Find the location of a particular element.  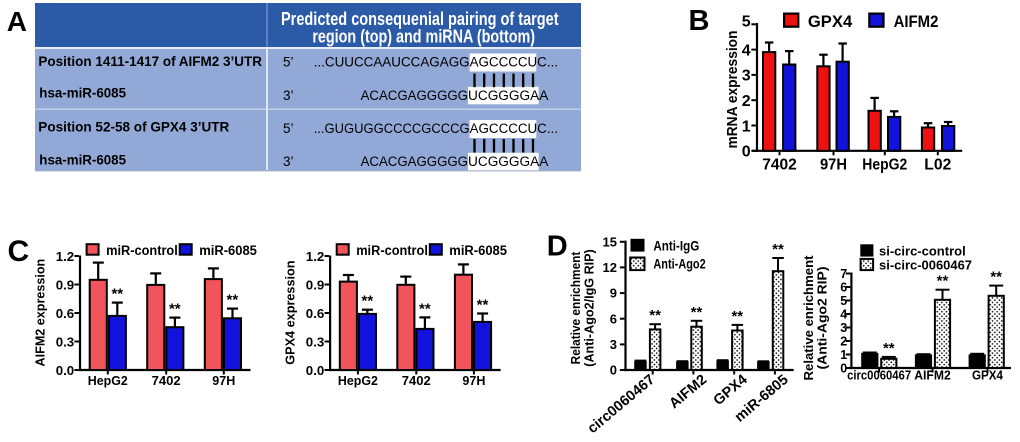

svg-text: ...GUGUGGCCCCGCCCG is located at coordinates (392, 128).